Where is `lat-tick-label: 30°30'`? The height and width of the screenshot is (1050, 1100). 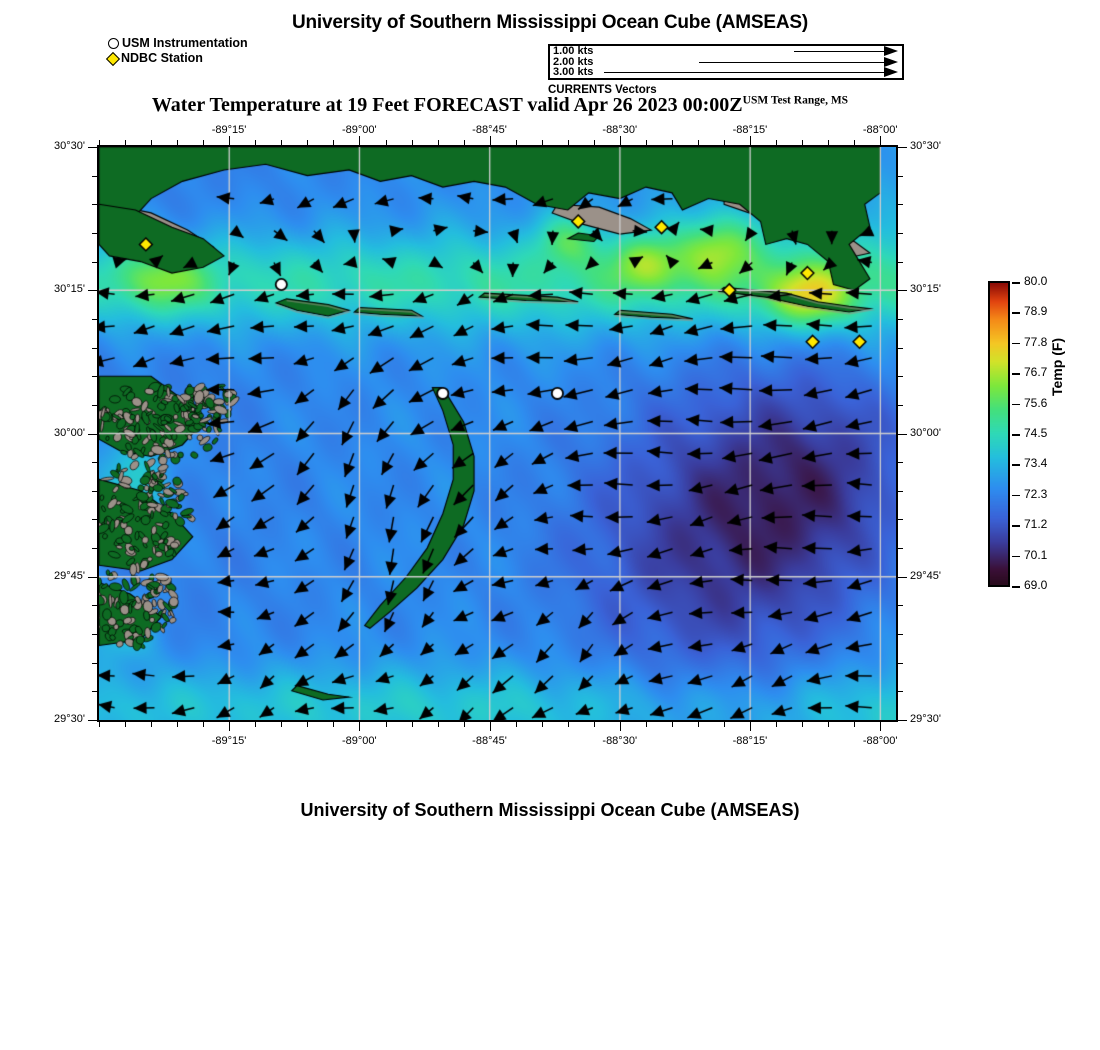 lat-tick-label: 30°30' is located at coordinates (69, 146).